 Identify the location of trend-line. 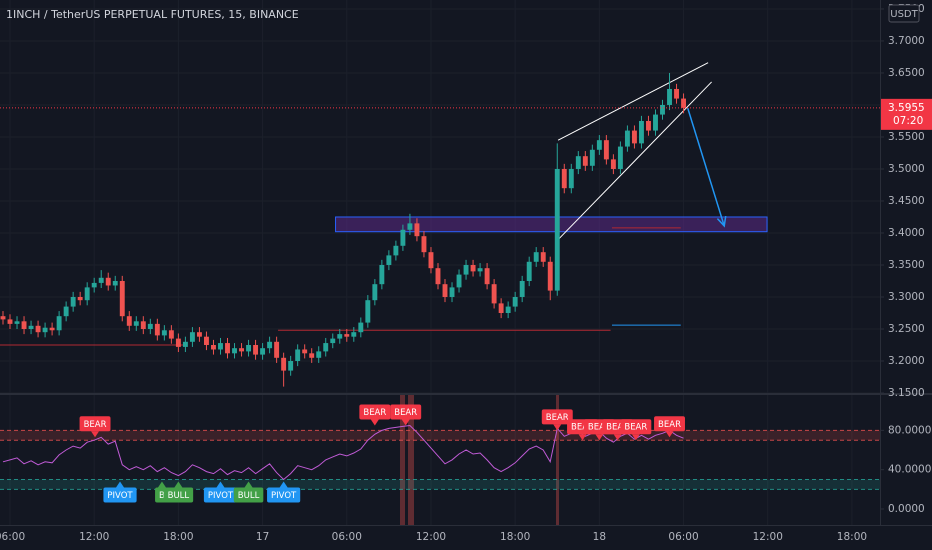
(633, 162).